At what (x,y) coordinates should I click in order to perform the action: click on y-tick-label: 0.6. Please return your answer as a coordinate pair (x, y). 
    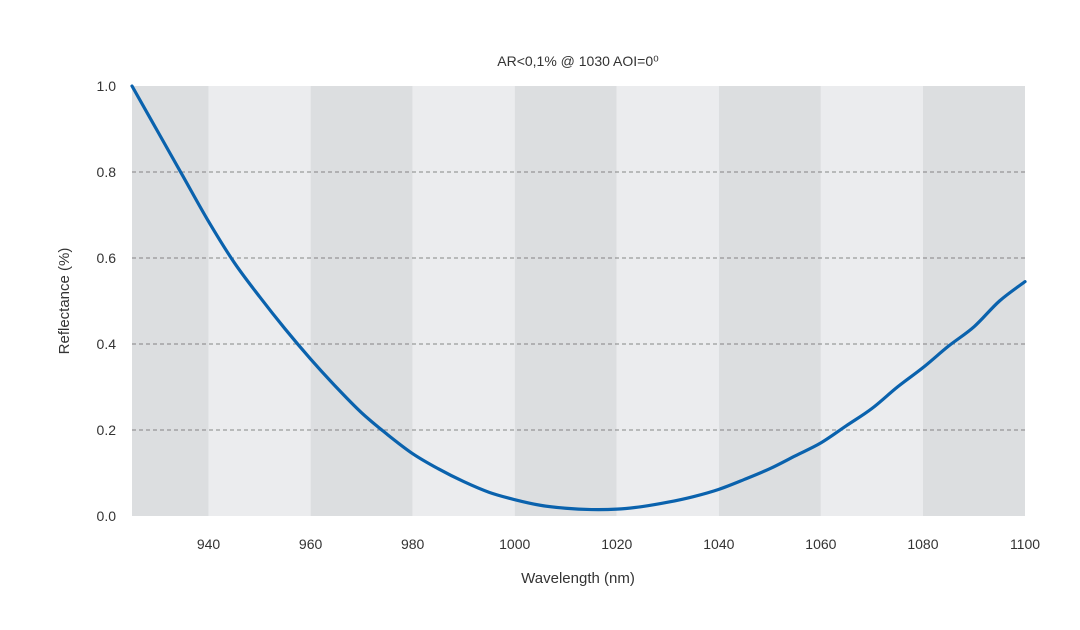
    Looking at the image, I should click on (107, 258).